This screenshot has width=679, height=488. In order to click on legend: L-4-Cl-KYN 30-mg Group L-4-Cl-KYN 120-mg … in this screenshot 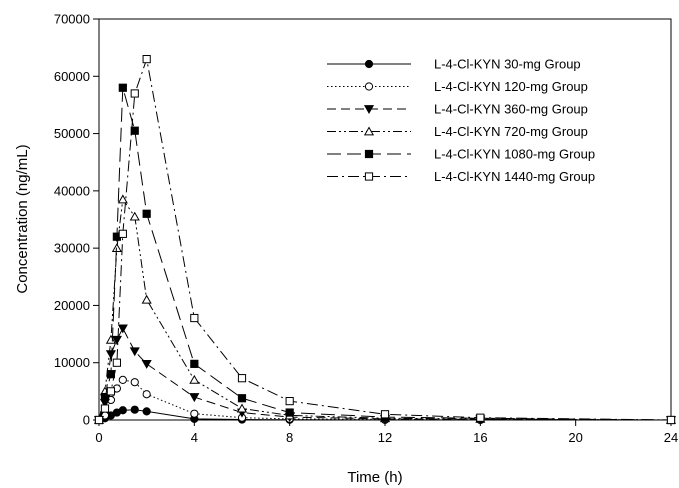, I will do `click(461, 120)`.